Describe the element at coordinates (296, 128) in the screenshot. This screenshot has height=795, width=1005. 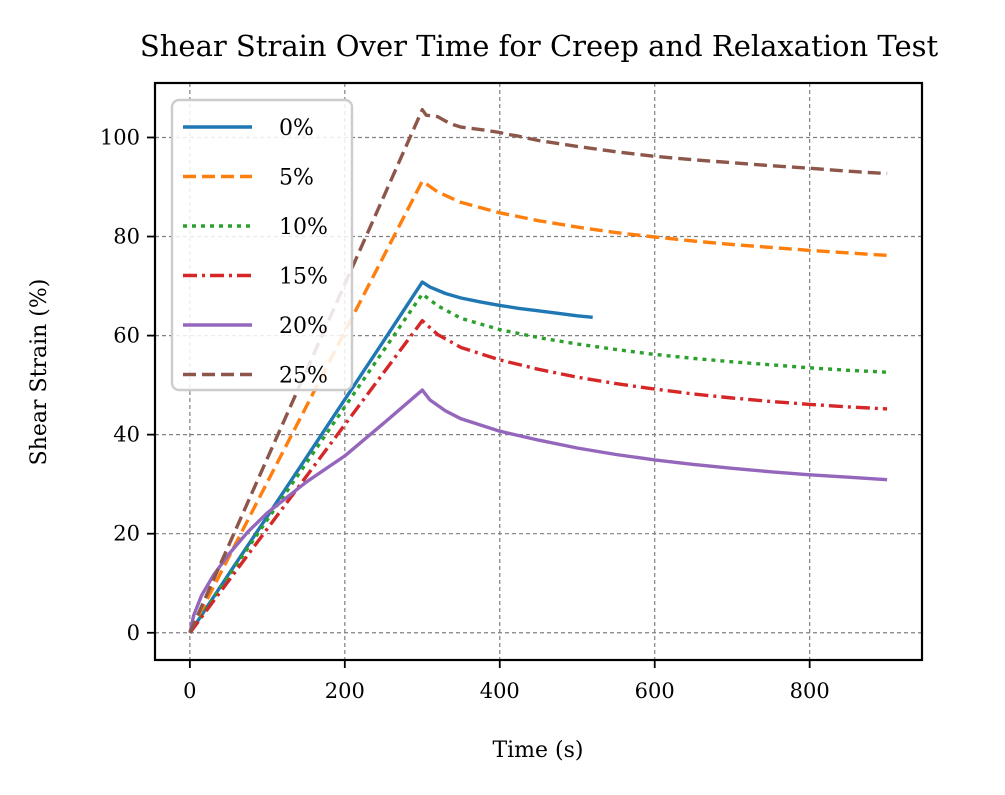
I see `legend-label-0-percent: 0%` at that location.